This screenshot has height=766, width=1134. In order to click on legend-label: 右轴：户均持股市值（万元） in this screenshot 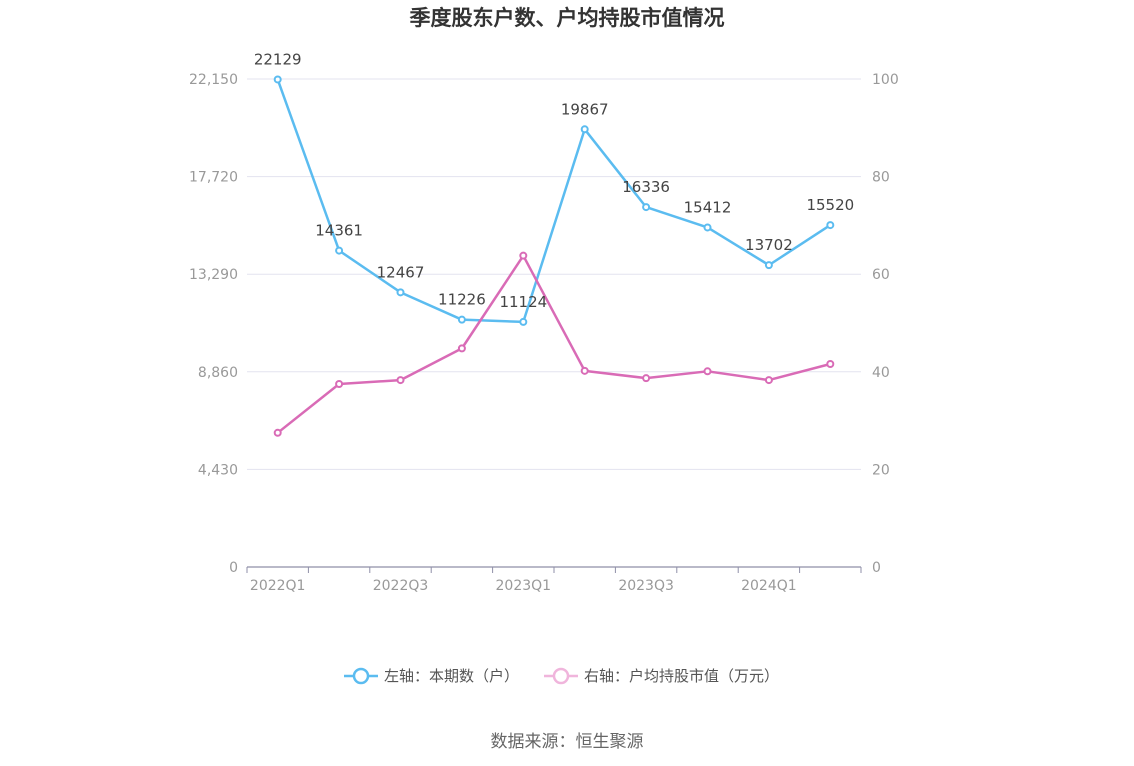, I will do `click(681, 676)`.